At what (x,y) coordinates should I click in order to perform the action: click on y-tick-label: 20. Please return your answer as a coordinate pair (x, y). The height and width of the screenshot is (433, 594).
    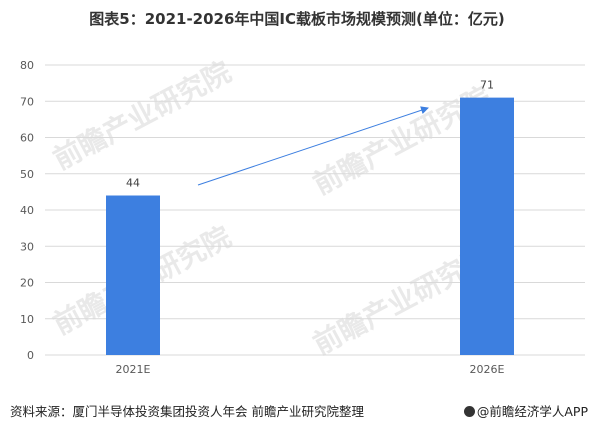
    Looking at the image, I should click on (27, 283).